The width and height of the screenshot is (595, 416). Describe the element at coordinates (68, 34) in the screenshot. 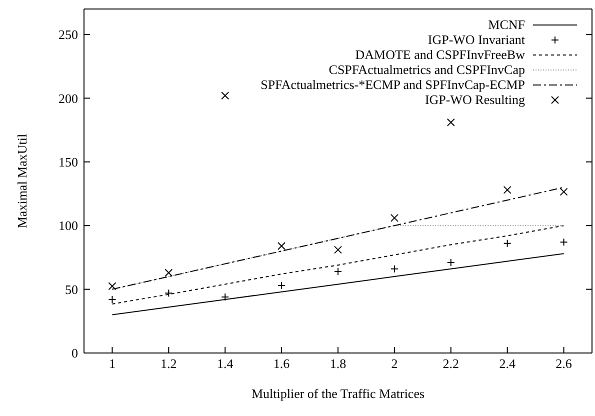

I see `y-tick-label: 250` at that location.